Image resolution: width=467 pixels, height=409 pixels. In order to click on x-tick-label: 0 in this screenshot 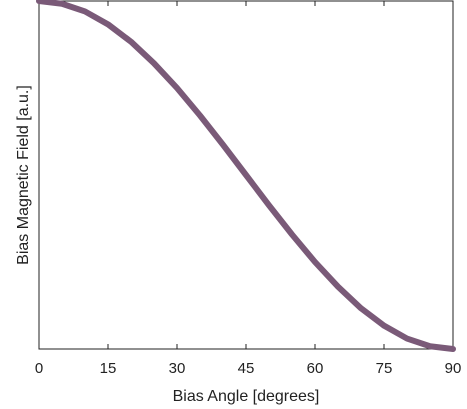, I will do `click(39, 368)`.